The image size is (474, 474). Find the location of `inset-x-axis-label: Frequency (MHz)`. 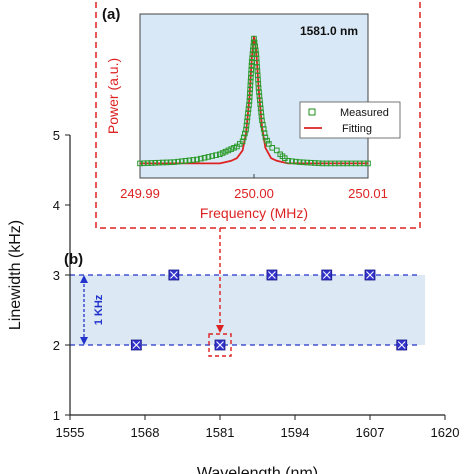

inset-x-axis-label: Frequency (MHz) is located at coordinates (254, 213).